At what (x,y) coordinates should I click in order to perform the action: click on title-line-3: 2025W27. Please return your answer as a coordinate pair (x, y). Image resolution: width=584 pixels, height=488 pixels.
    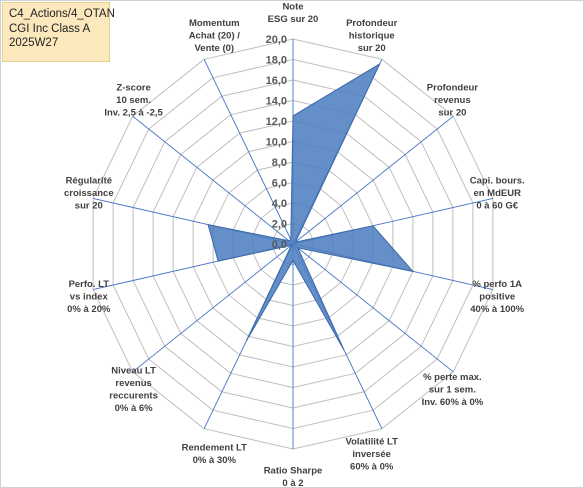
    Looking at the image, I should click on (34, 43).